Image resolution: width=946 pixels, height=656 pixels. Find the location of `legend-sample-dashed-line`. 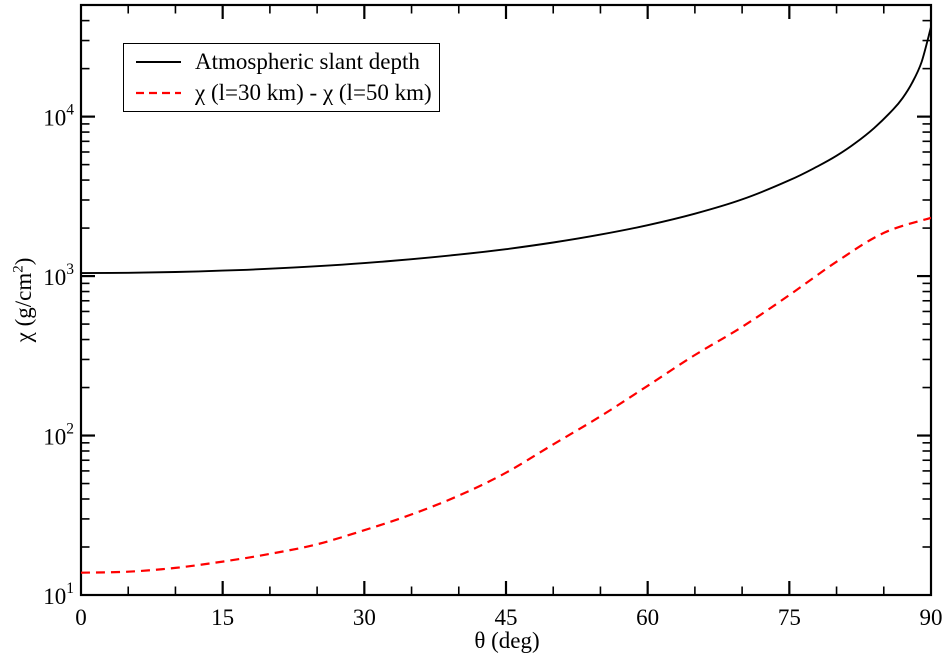

legend-sample-dashed-line is located at coordinates (158, 93).